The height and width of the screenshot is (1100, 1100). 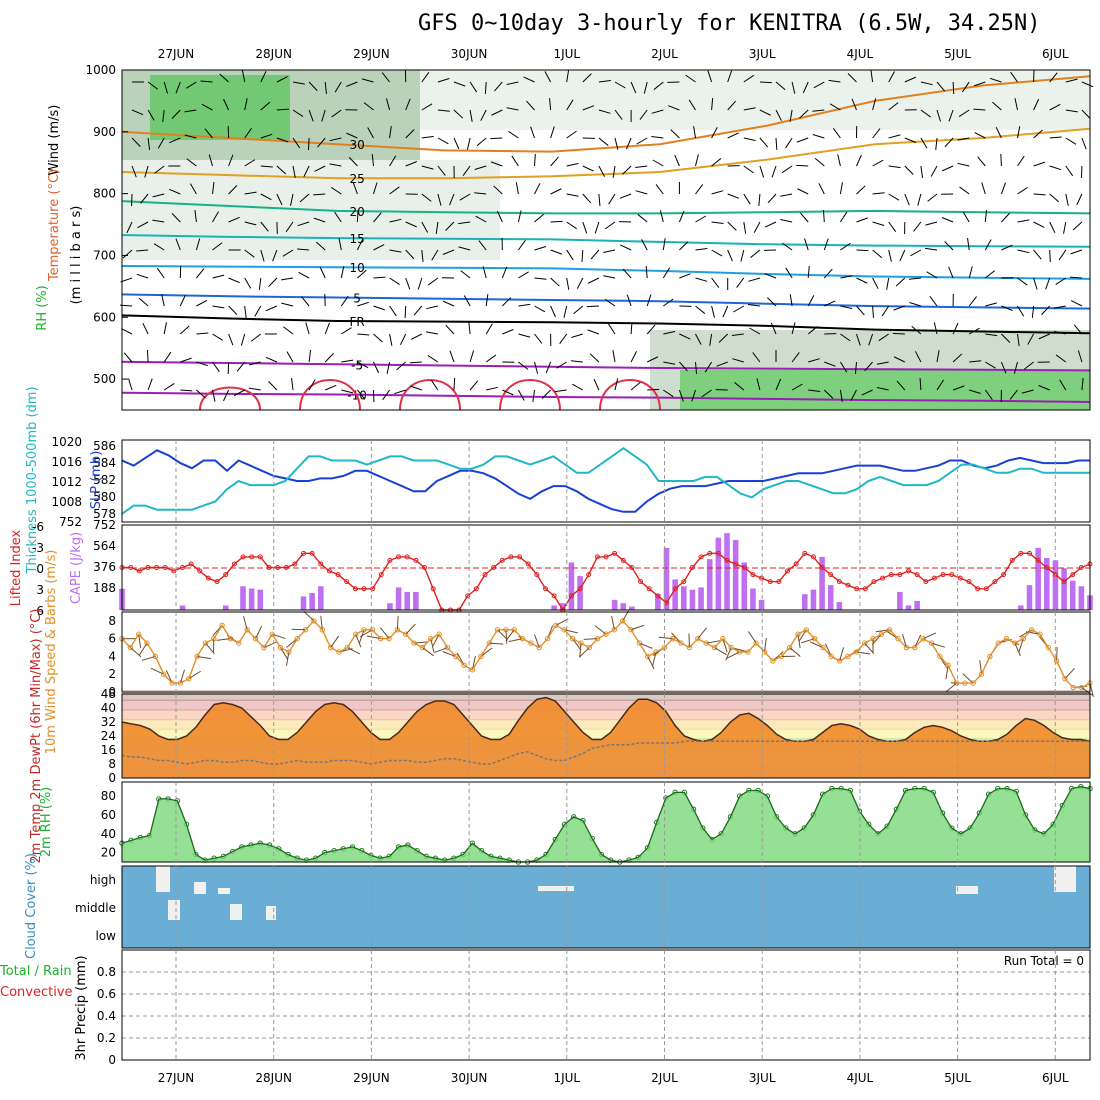 What do you see at coordinates (860, 54) in the screenshot?
I see `x-date-label-top: 4JUL` at bounding box center [860, 54].